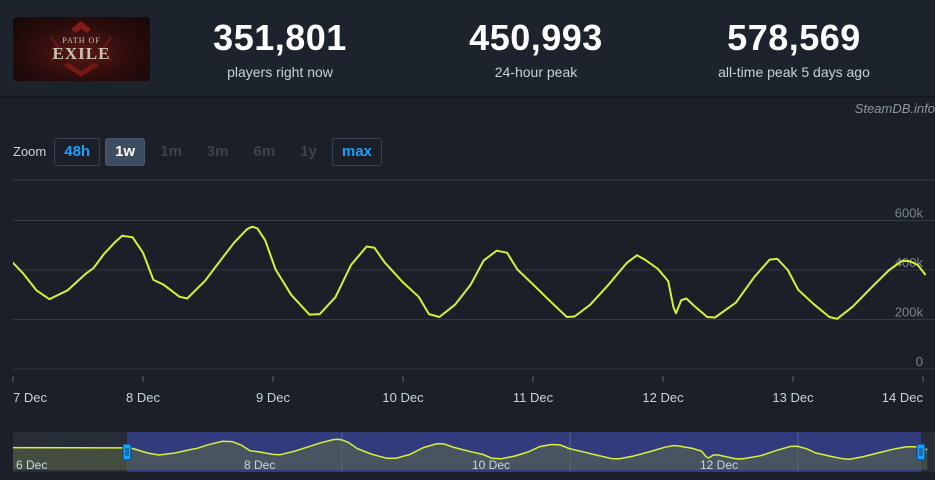  I want to click on chart-navigator: 6 Dec 8 Dec 10 Dec 12 Dec, so click(467, 452).